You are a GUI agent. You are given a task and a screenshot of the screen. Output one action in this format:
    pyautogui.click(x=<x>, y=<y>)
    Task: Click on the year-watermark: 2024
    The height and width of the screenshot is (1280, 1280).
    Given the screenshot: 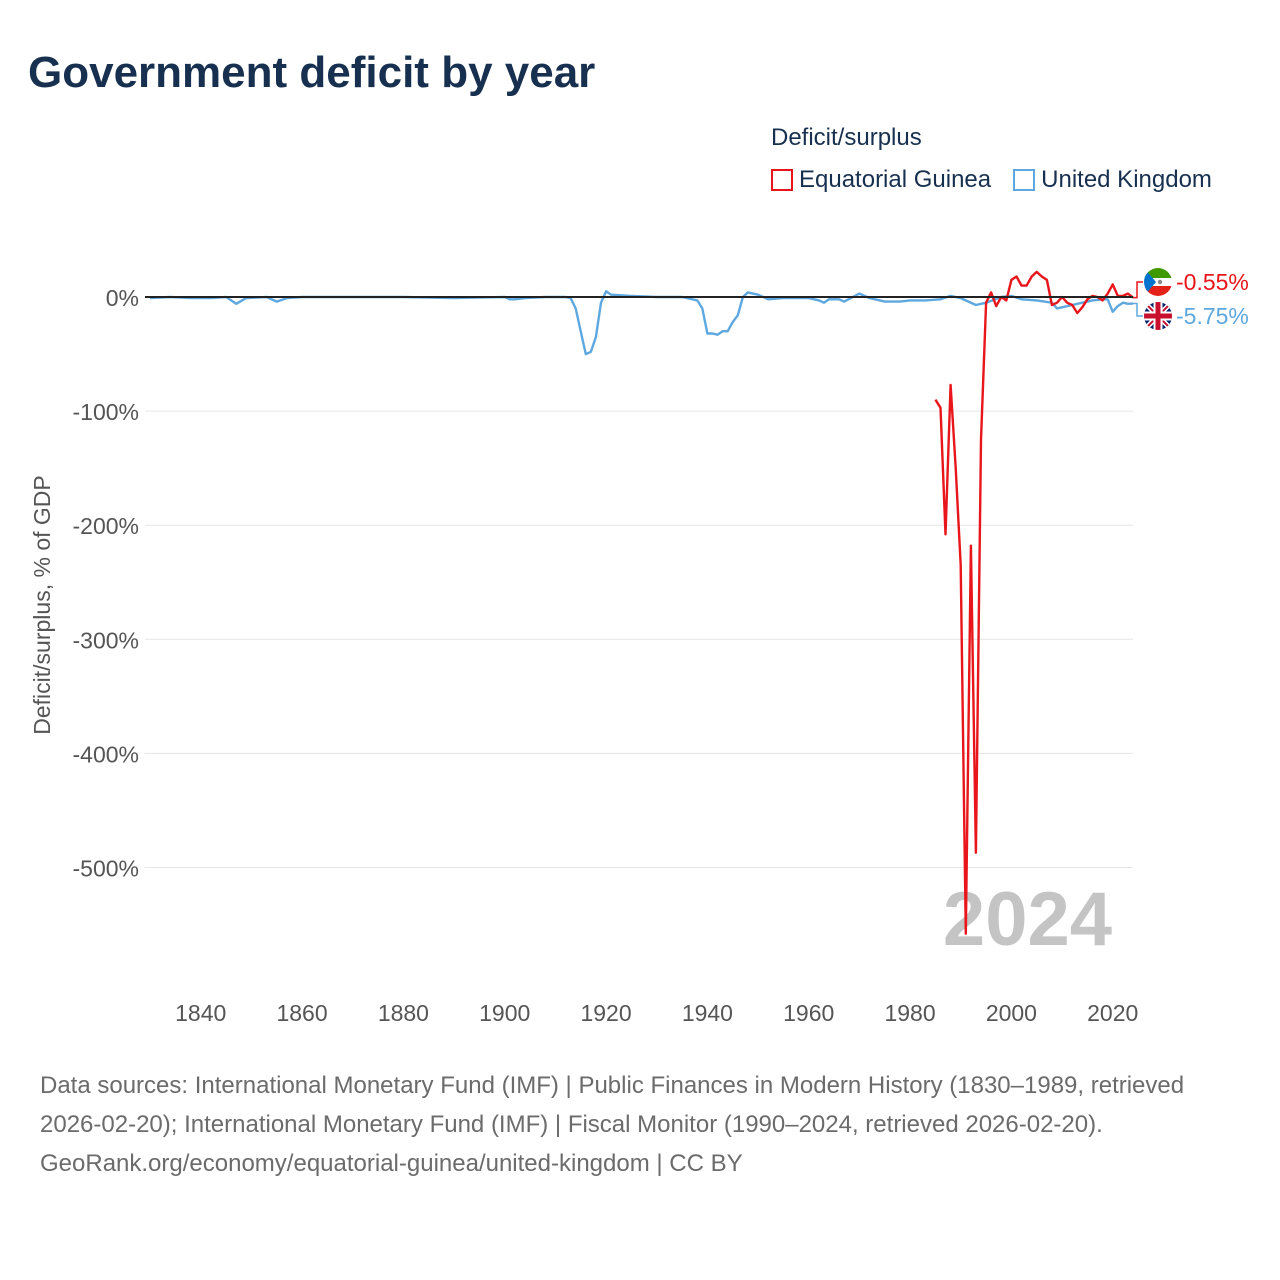 What is the action you would take?
    pyautogui.click(x=1027, y=919)
    